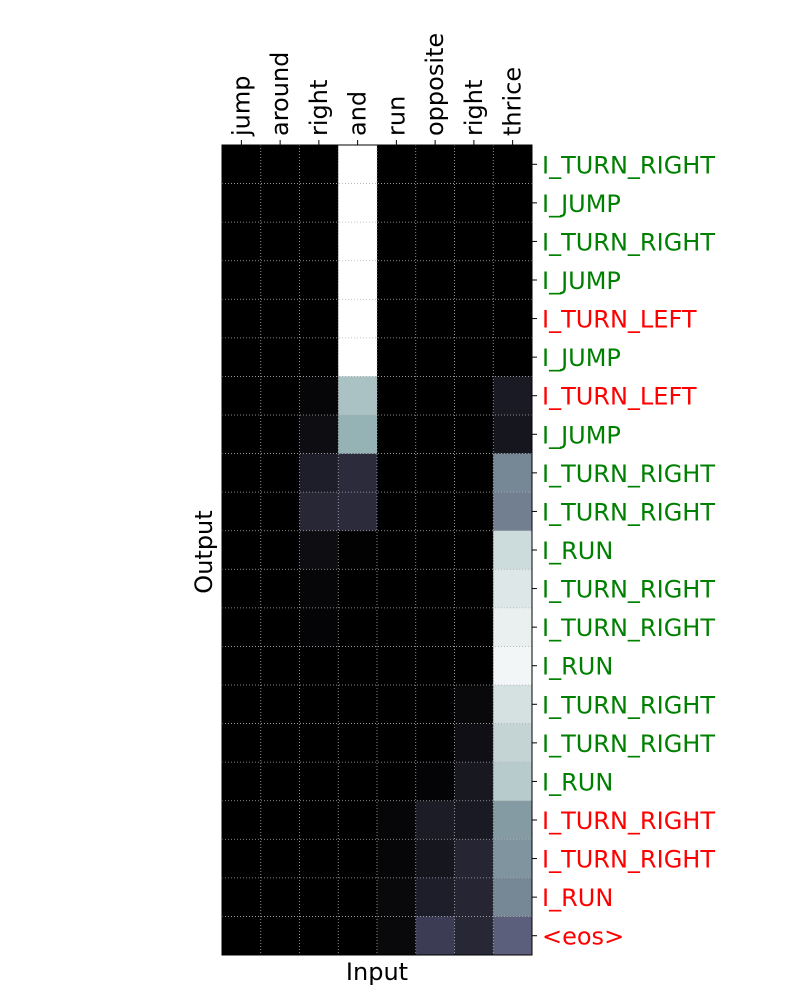 The height and width of the screenshot is (1000, 800). Describe the element at coordinates (280, 94) in the screenshot. I see `x-tick-label: around` at that location.